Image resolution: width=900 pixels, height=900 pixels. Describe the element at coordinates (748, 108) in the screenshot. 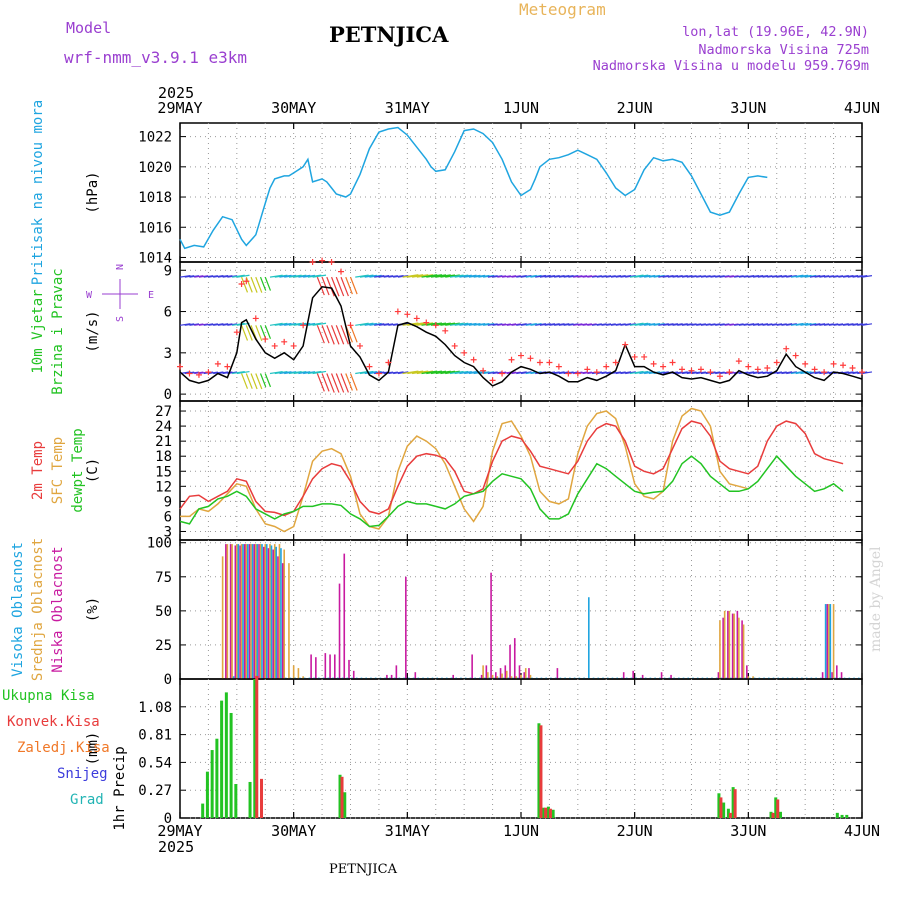

I see `day-label-top: 3JUN` at that location.